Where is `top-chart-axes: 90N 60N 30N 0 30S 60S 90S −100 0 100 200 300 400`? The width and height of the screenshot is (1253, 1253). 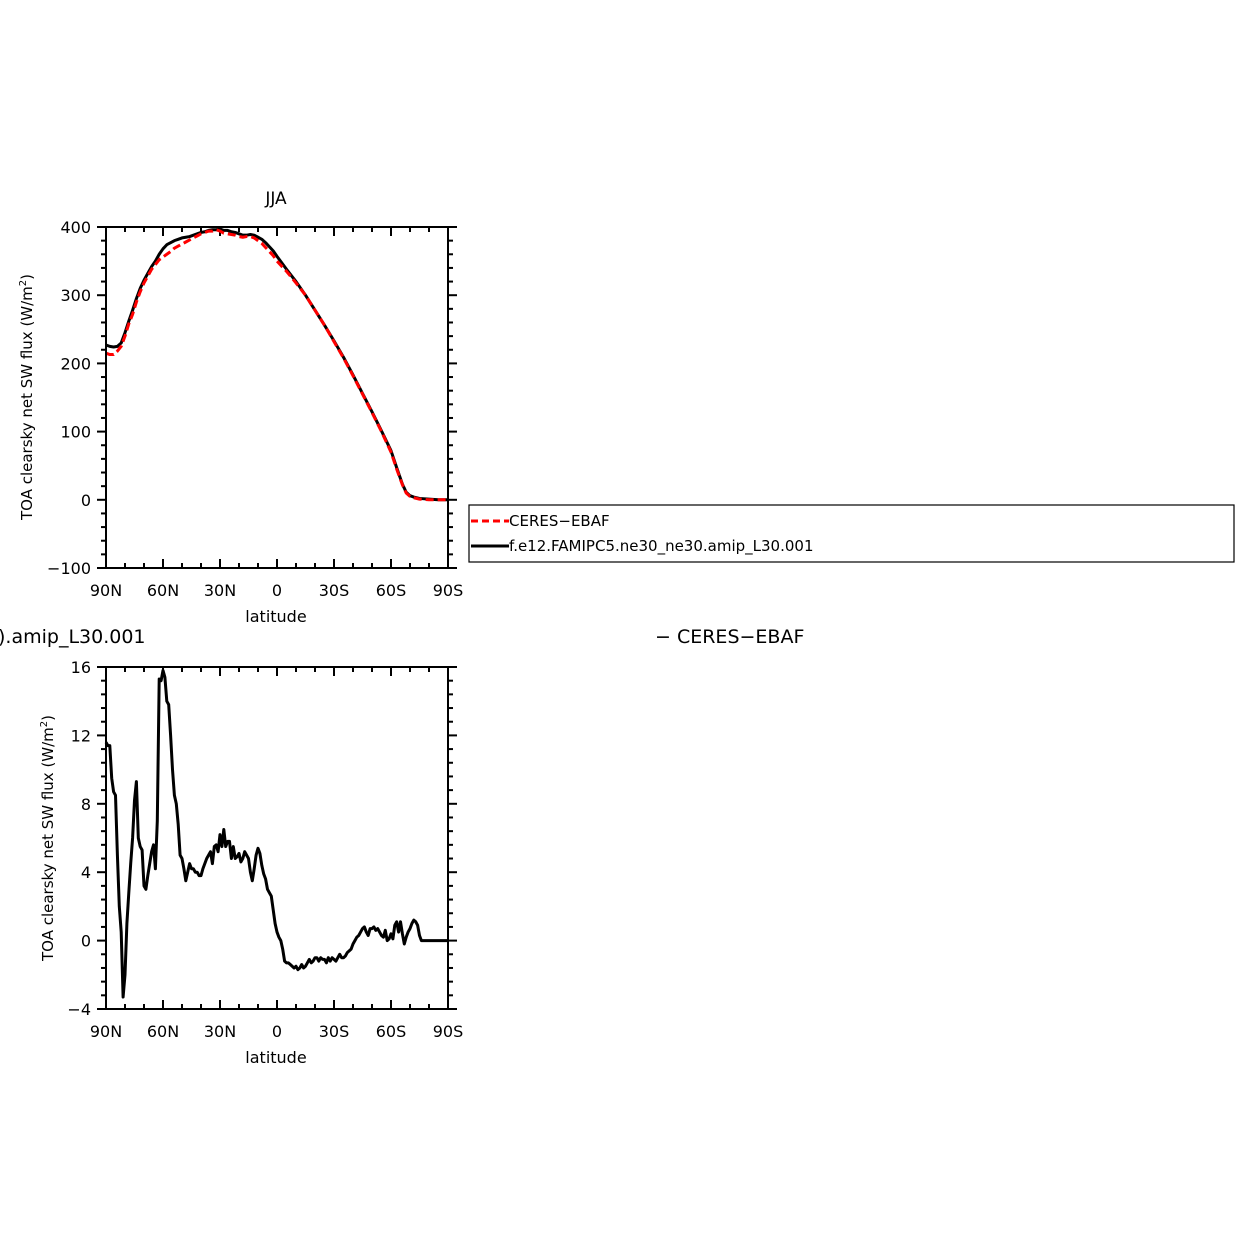
top-chart-axes: 90N 60N 30N 0 30S 60S 90S −100 0 100 200 300 400 is located at coordinates (255, 409).